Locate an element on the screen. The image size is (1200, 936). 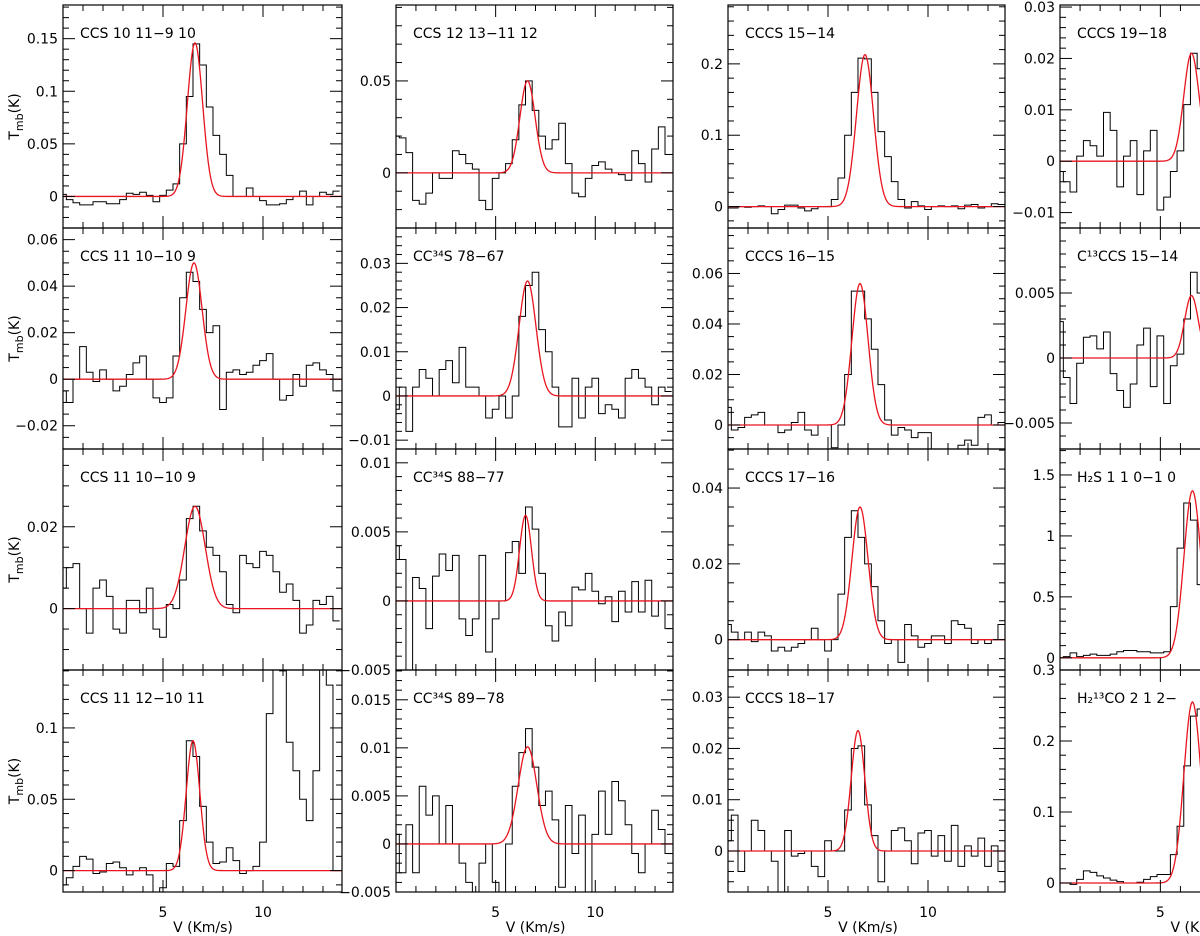
spectrum-panel: 0 0.01 0.02 0.03 CCCS 18−17 5 10 V (Km/s) is located at coordinates (849, 802).